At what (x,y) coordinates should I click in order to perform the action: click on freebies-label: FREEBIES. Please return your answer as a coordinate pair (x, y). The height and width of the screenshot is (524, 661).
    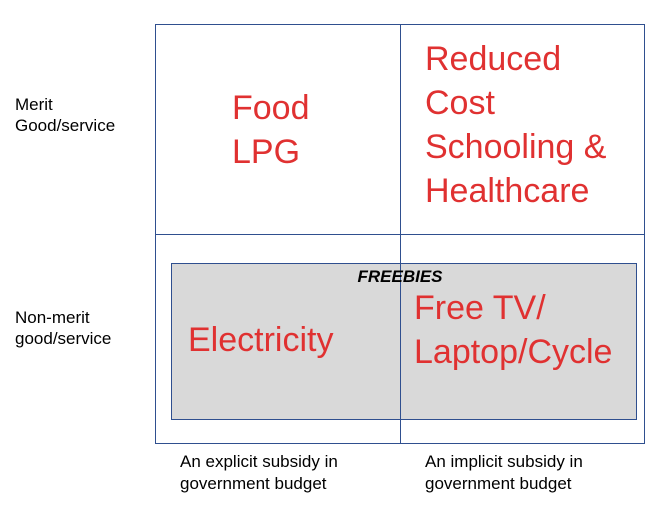
    Looking at the image, I should click on (400, 276).